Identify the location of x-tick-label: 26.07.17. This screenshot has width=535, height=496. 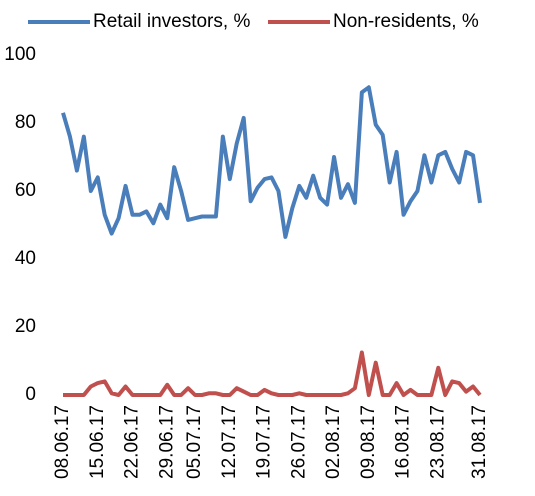
(298, 442).